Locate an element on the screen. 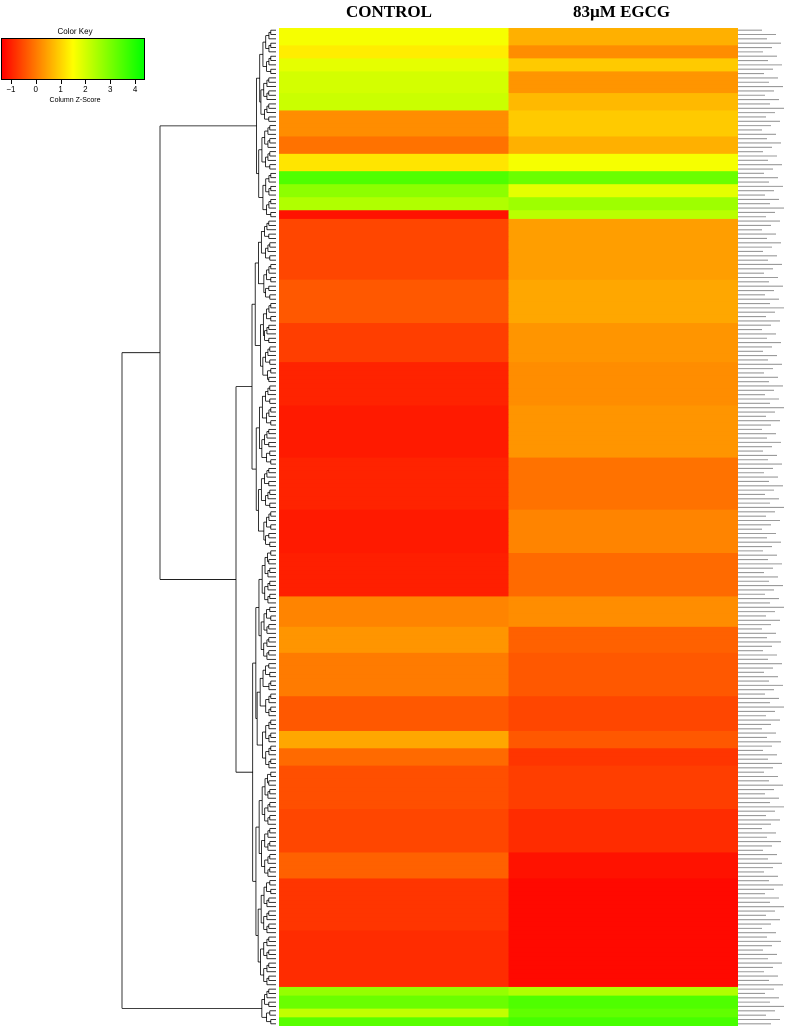 This screenshot has width=809, height=1030. color-key-xlabel: Column Z-Score is located at coordinates (75, 100).